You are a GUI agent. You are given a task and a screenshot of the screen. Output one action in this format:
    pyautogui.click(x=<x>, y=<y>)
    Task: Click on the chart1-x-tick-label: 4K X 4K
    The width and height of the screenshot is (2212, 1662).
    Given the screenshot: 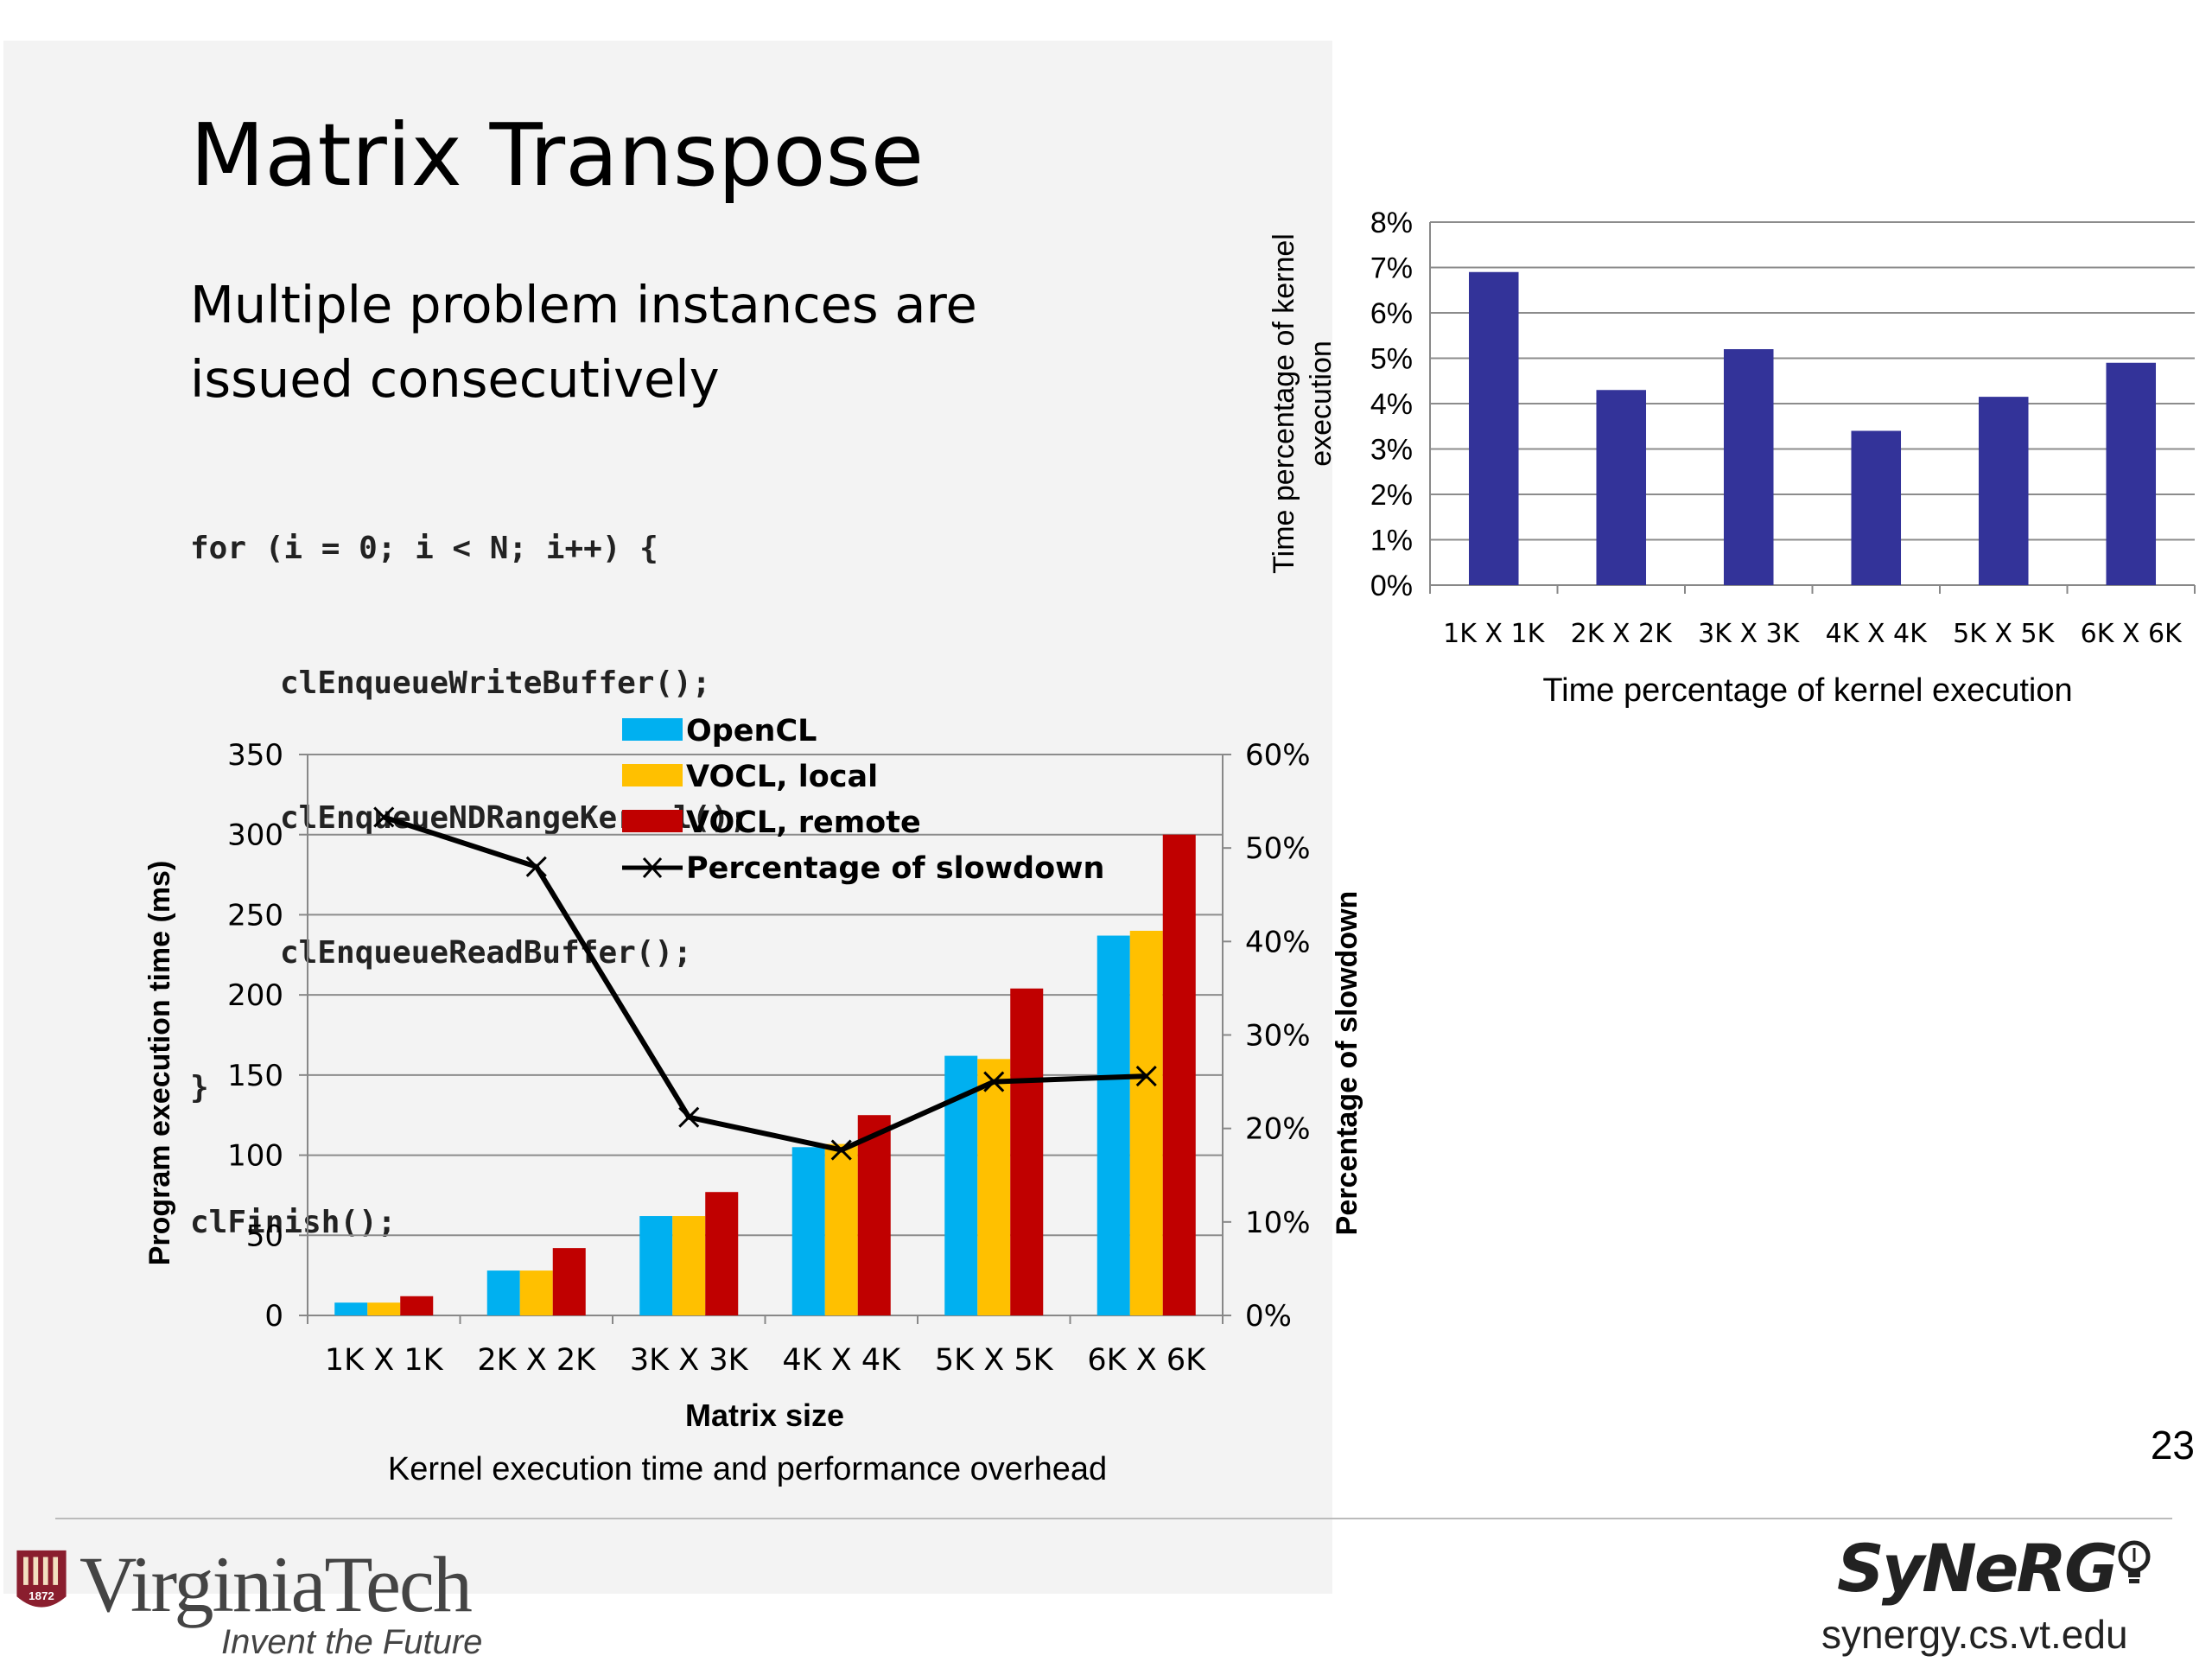 What is the action you would take?
    pyautogui.click(x=1877, y=634)
    